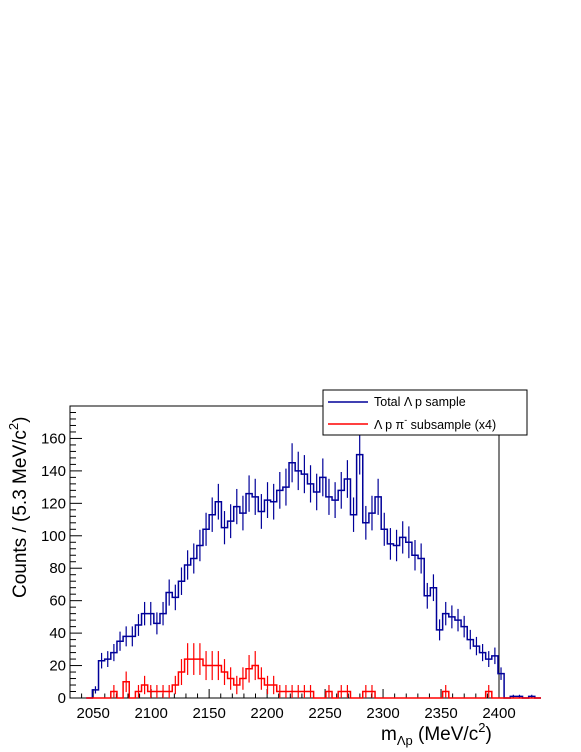  Describe the element at coordinates (62, 698) in the screenshot. I see `y-tick-label: 0` at that location.